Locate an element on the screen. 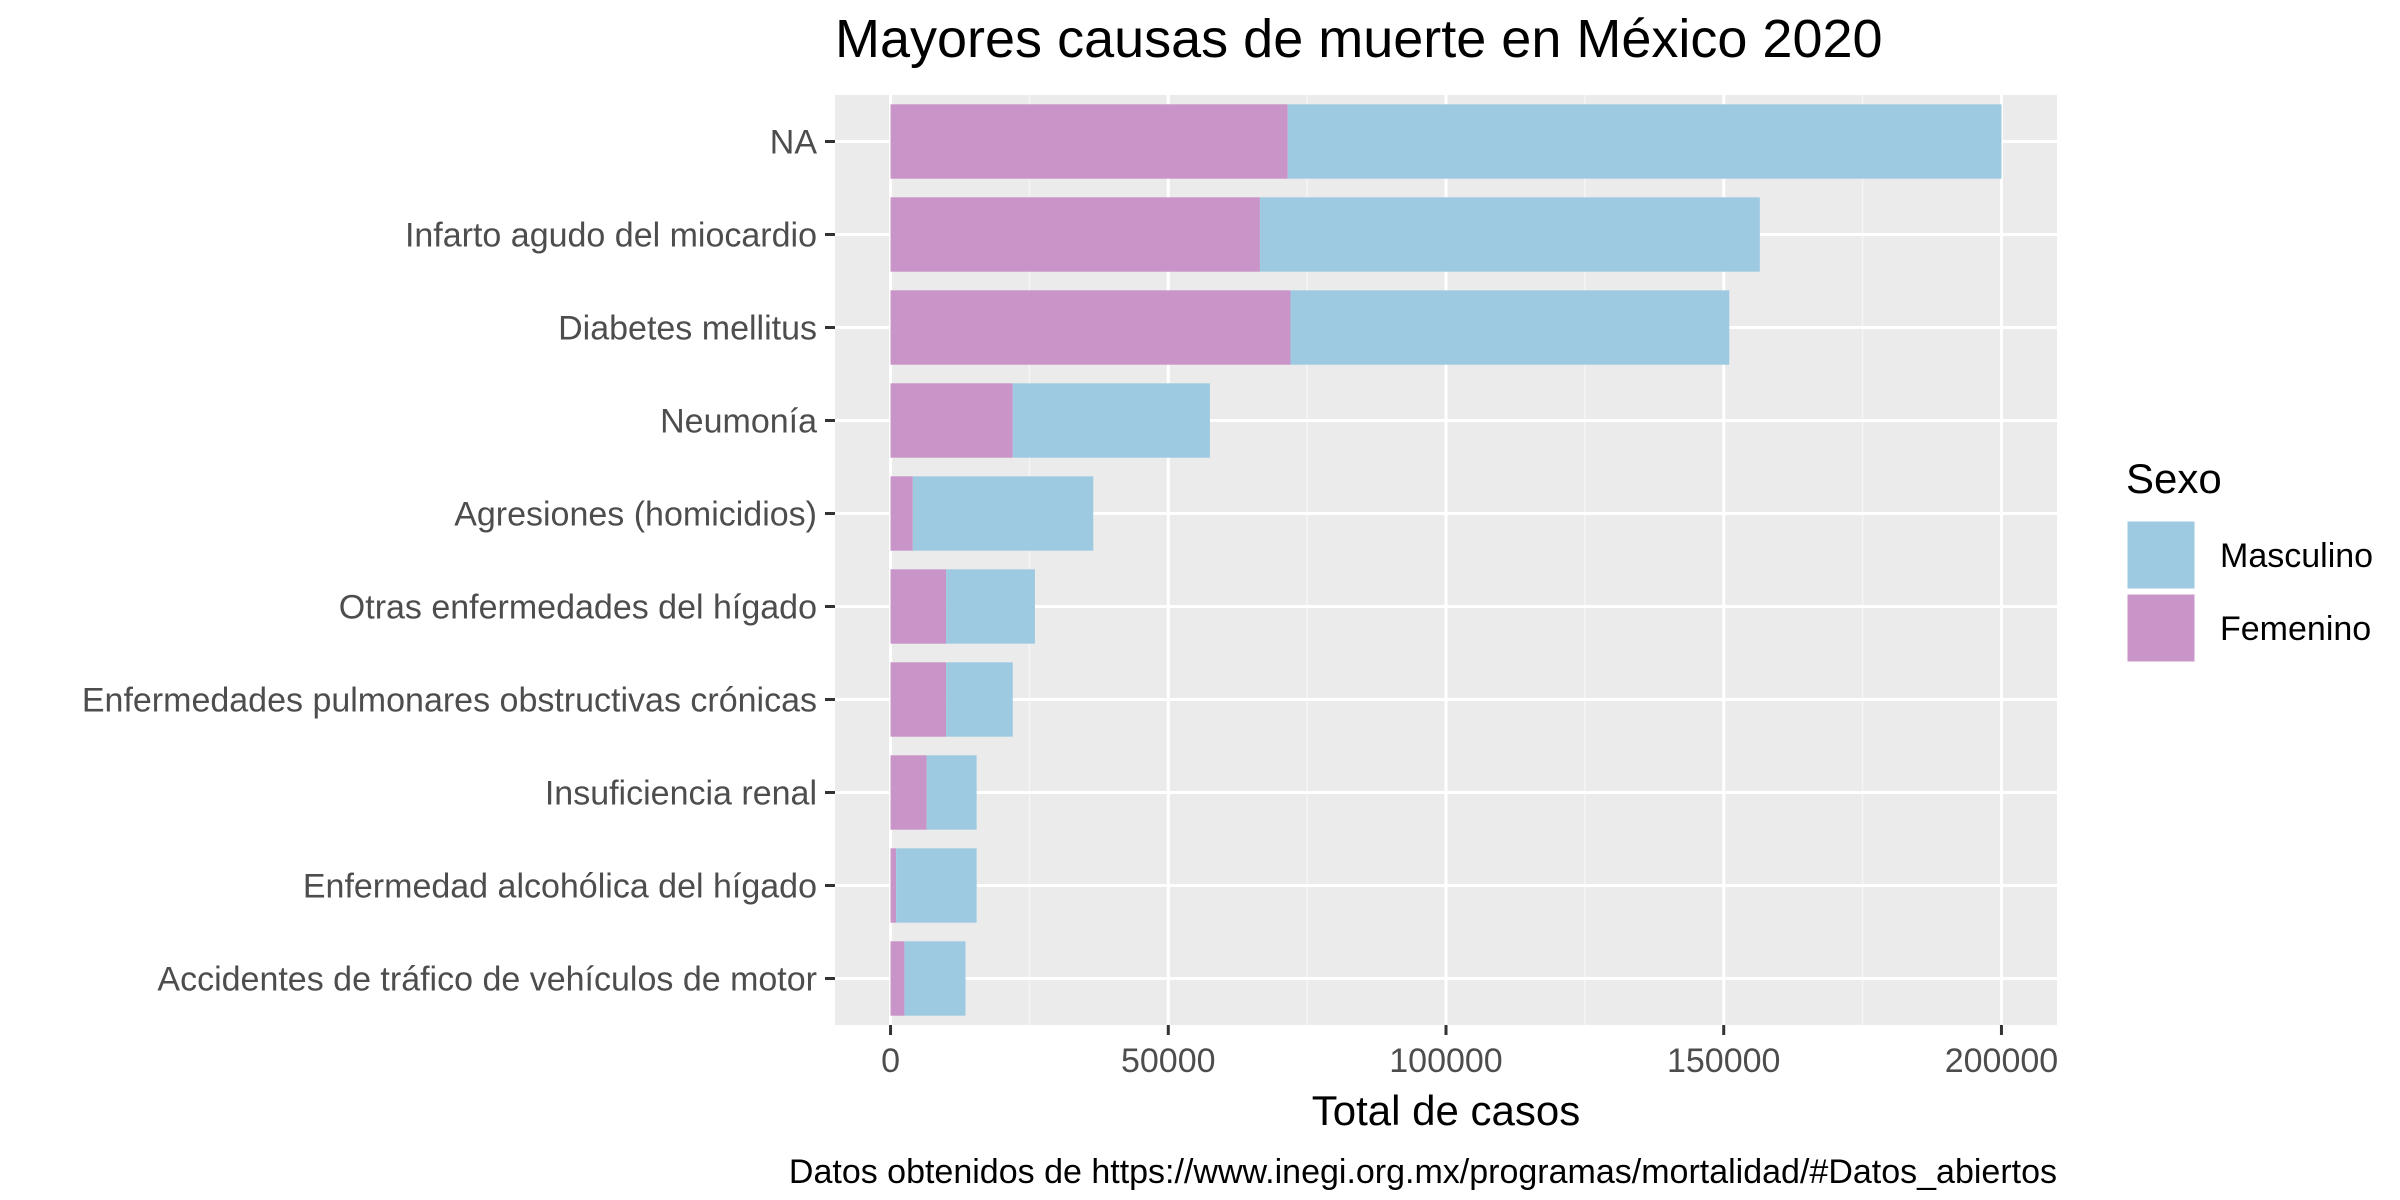 The width and height of the screenshot is (2400, 1200). legend-title: Sexo is located at coordinates (2174, 478).